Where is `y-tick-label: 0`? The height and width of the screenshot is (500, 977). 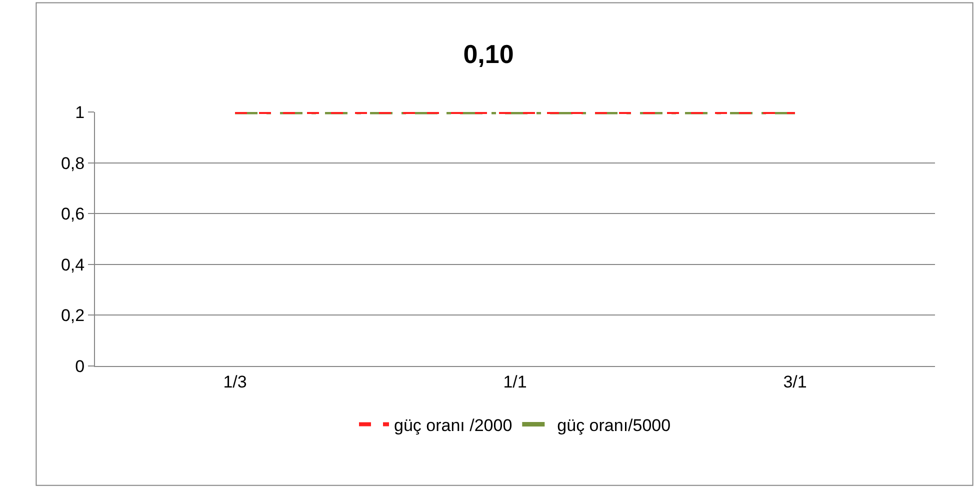
y-tick-label: 0 is located at coordinates (80, 366).